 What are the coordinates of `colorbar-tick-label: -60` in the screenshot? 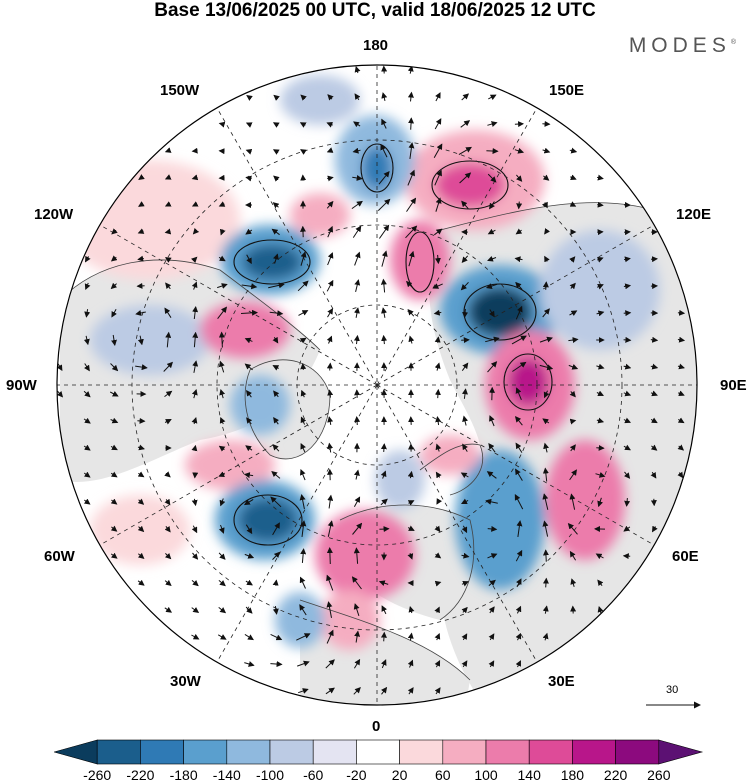 It's located at (313, 775).